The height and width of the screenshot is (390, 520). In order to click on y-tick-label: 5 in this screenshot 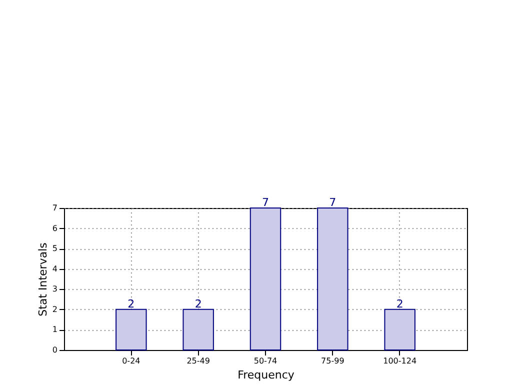, I will do `click(55, 249)`.